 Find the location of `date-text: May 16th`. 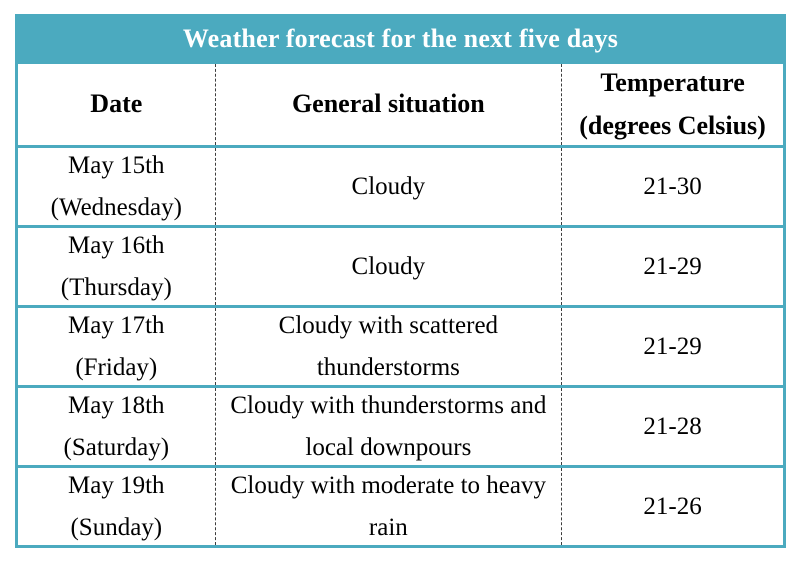

date-text: May 16th is located at coordinates (116, 246).